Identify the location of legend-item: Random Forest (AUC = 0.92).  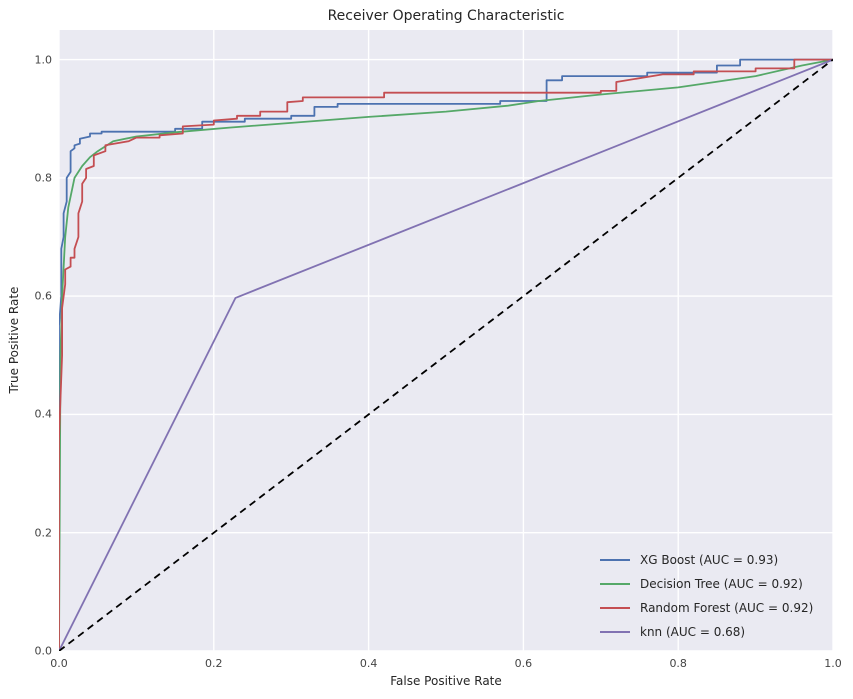
(706, 608).